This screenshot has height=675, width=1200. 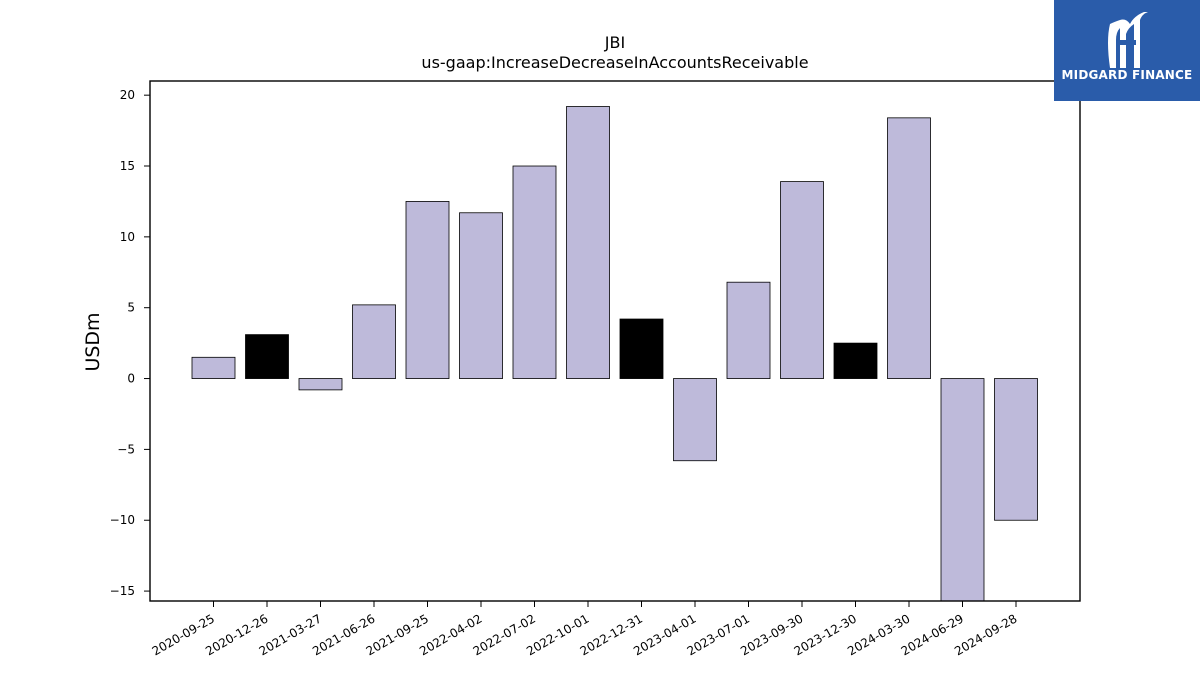 What do you see at coordinates (614, 42) in the screenshot?
I see `chart-title: JBI` at bounding box center [614, 42].